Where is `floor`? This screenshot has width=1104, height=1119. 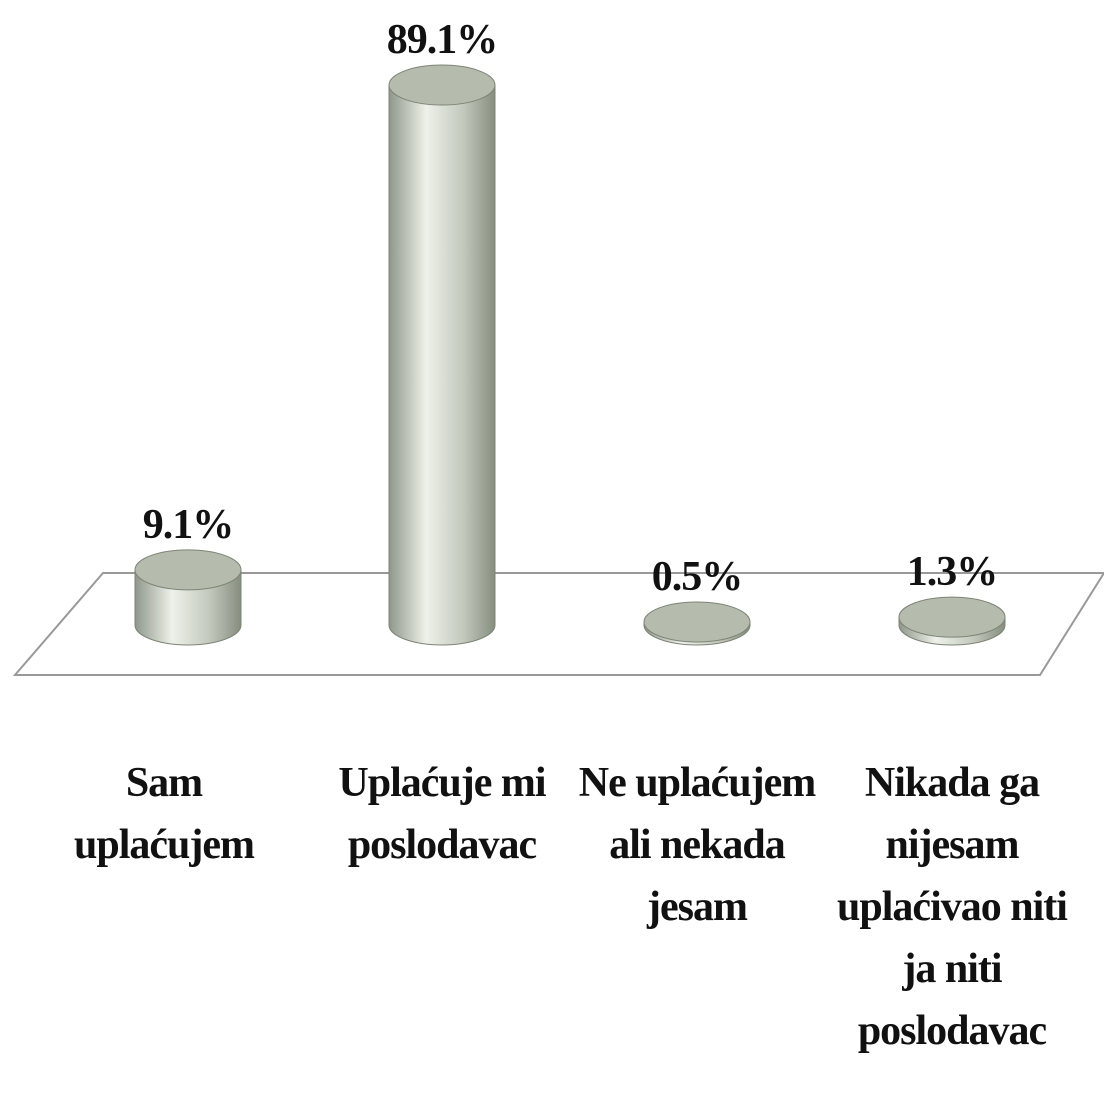 floor is located at coordinates (558, 624).